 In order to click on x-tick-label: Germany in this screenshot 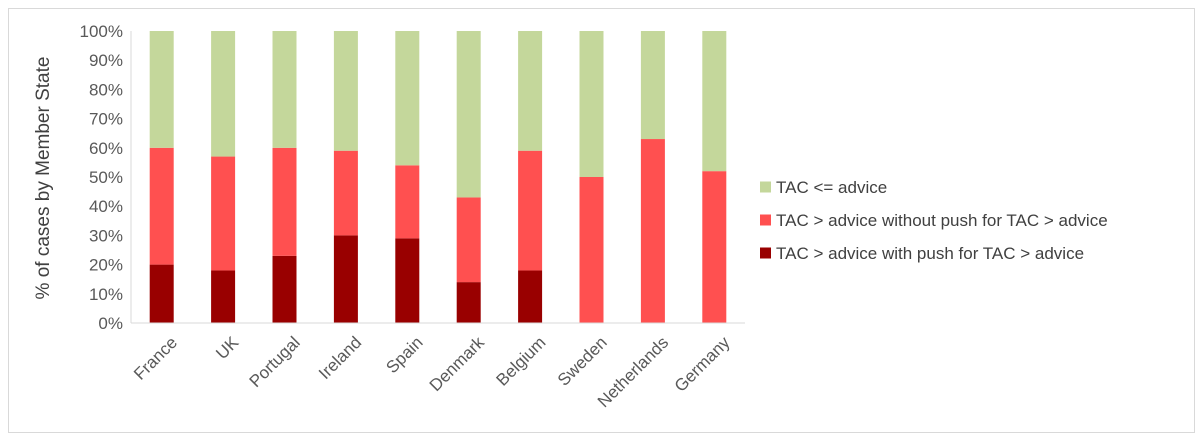, I will do `click(702, 364)`.